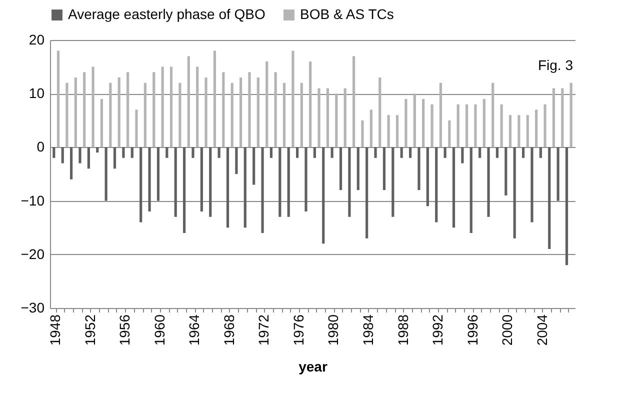  I want to click on x-tick-label: 1984, so click(368, 330).